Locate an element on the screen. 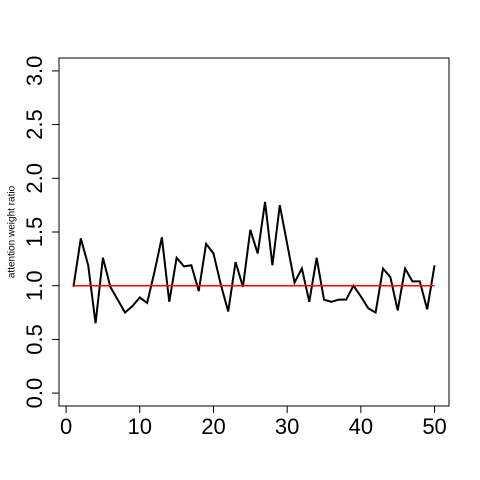 This screenshot has height=480, width=480. y-tick-label: 1.0 is located at coordinates (34, 285).